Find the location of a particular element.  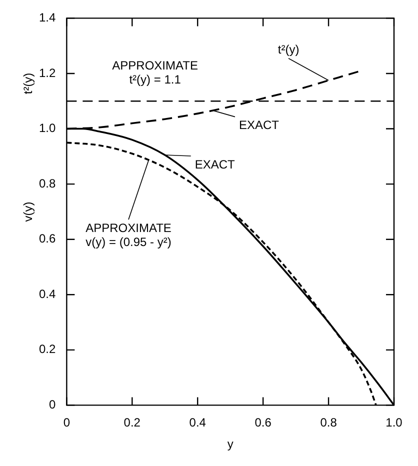

y-tick-label: 0.2 is located at coordinates (47, 349).